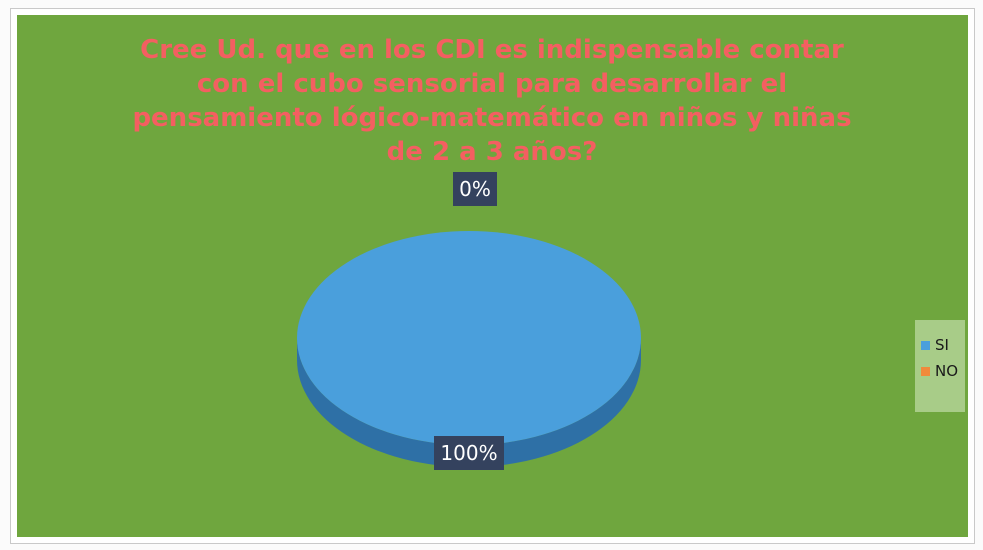 Image resolution: width=983 pixels, height=550 pixels. I want to click on legend-item-no: NO, so click(943, 371).